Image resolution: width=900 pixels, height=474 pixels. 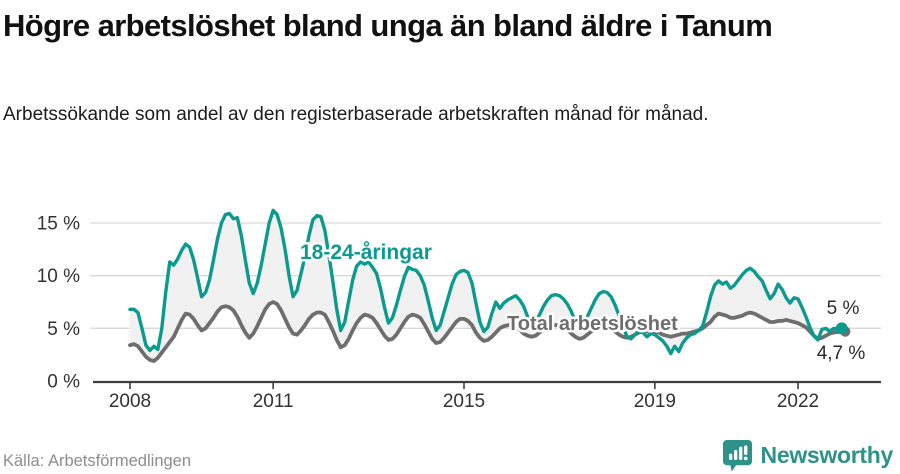 I want to click on x-axis-tick-label: 2015, so click(x=464, y=401).